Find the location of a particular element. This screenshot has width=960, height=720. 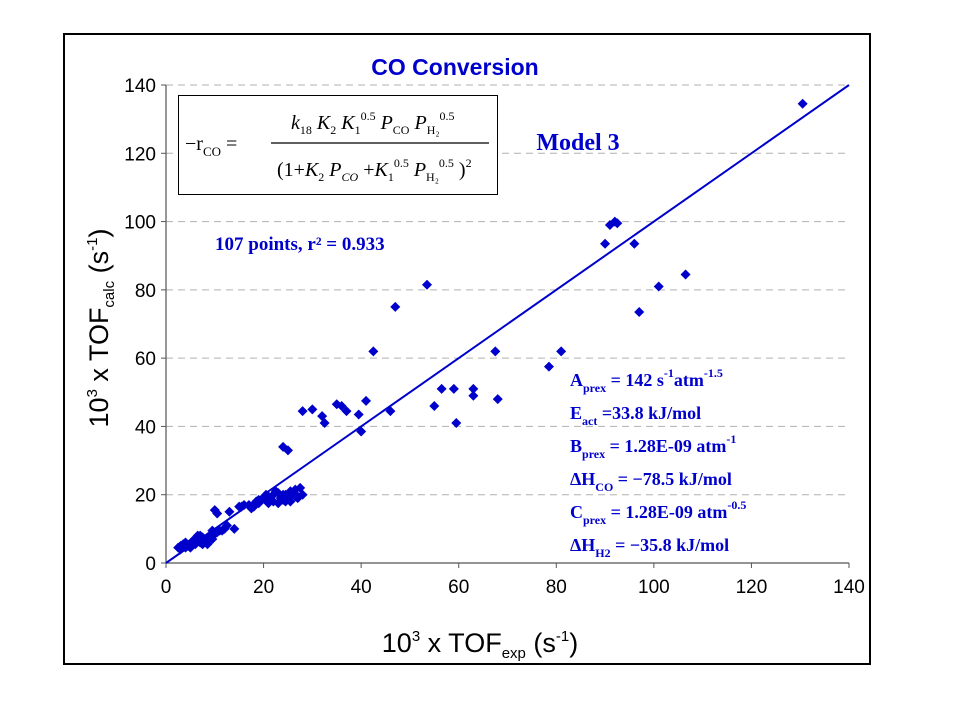

y-tick-label-80: 80 is located at coordinates (145, 291).